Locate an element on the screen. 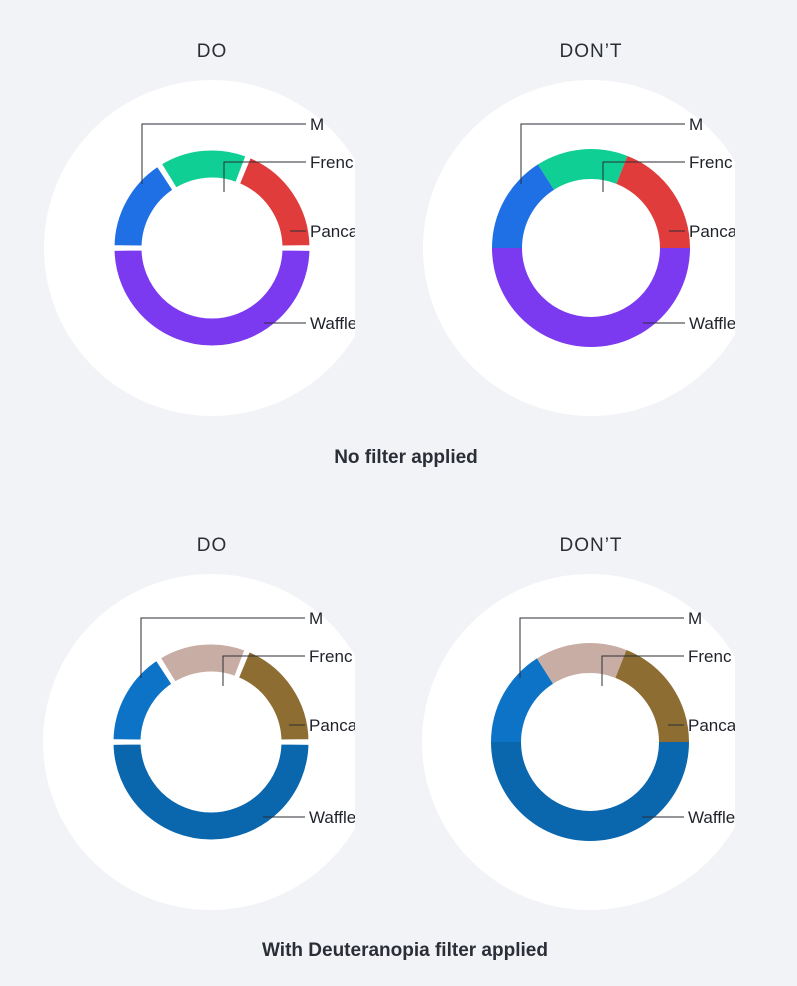 The width and height of the screenshot is (797, 986). caption-no-filter: No filter applied is located at coordinates (406, 457).